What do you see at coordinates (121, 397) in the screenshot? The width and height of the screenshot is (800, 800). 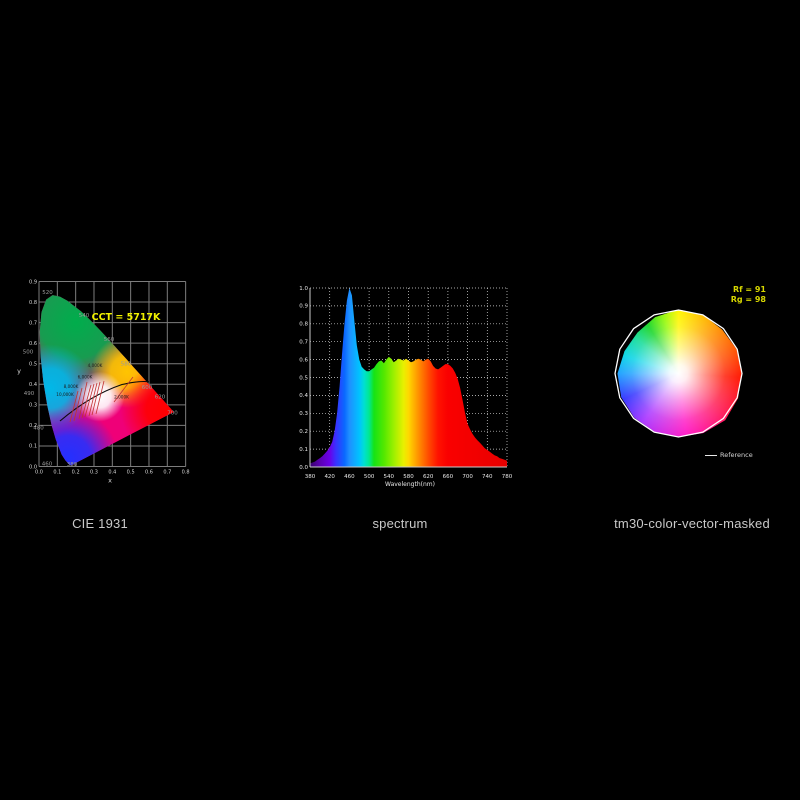 I see `planckian-cct-label: 2,000K` at bounding box center [121, 397].